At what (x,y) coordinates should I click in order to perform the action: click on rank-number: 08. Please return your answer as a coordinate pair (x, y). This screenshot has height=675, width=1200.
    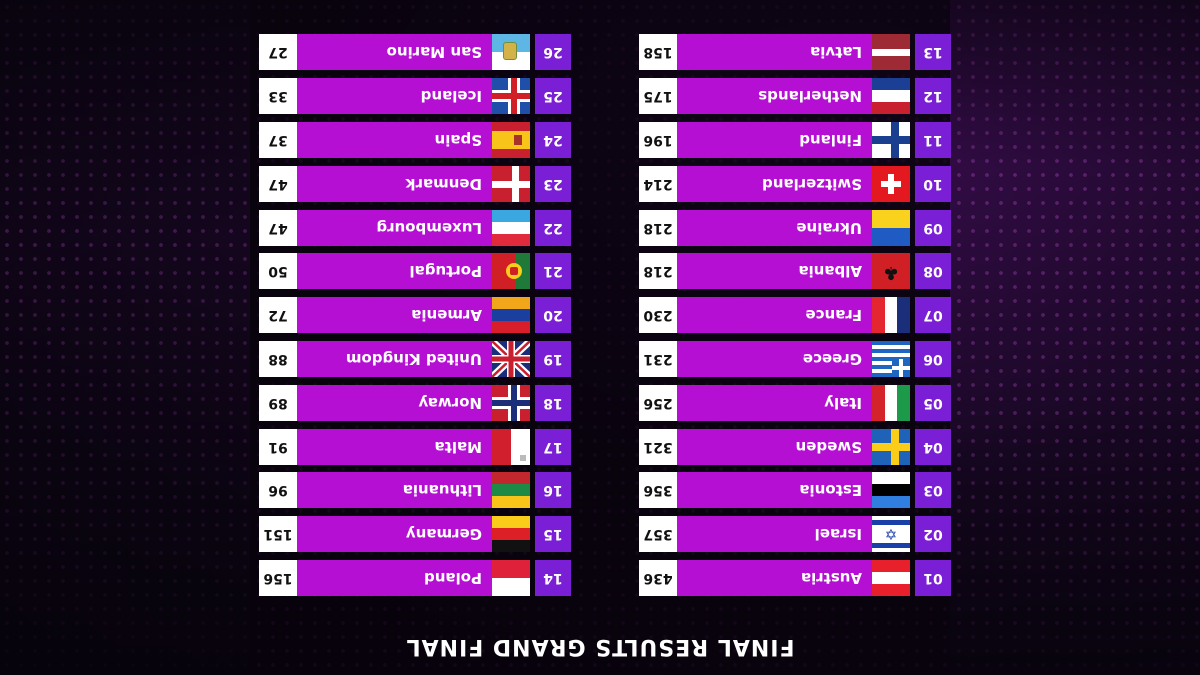
    Looking at the image, I should click on (933, 271).